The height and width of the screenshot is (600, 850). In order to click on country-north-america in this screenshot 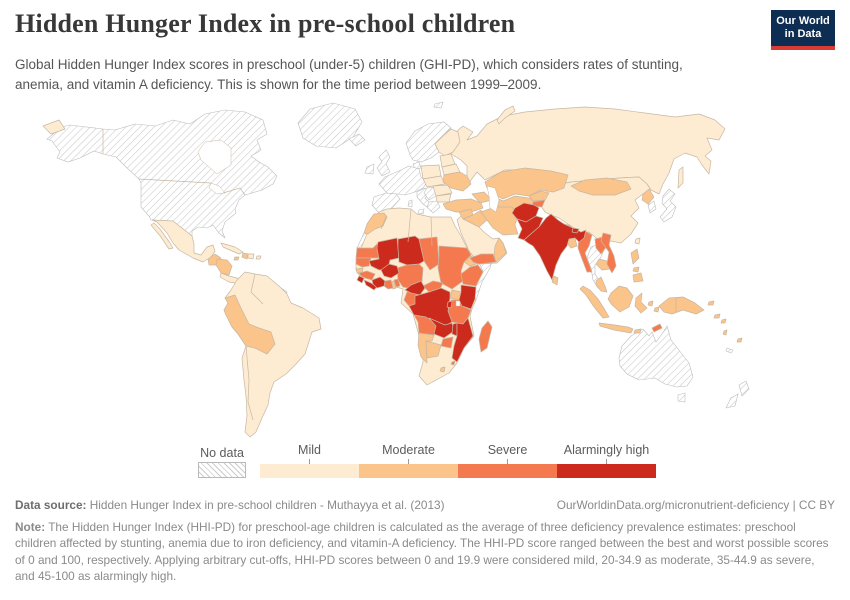, I will do `click(162, 174)`.